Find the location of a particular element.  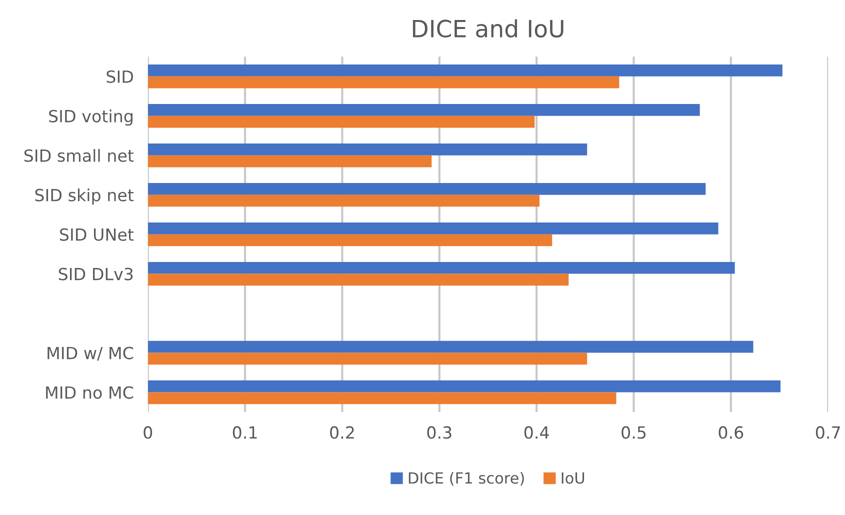

x-tick-label: 0.2 is located at coordinates (342, 432).